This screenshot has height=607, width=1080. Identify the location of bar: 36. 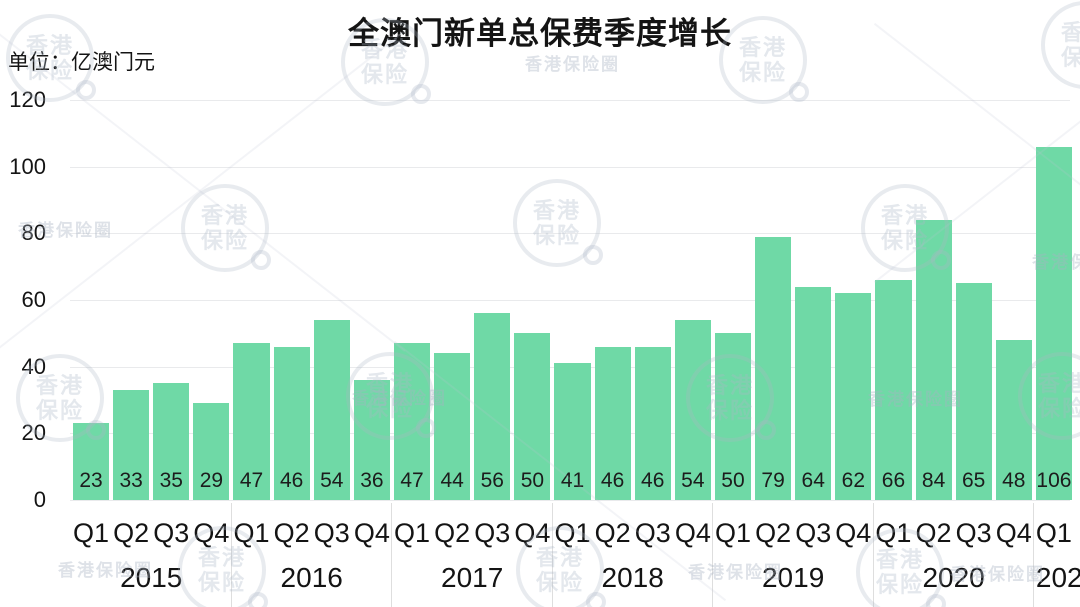
(371, 440).